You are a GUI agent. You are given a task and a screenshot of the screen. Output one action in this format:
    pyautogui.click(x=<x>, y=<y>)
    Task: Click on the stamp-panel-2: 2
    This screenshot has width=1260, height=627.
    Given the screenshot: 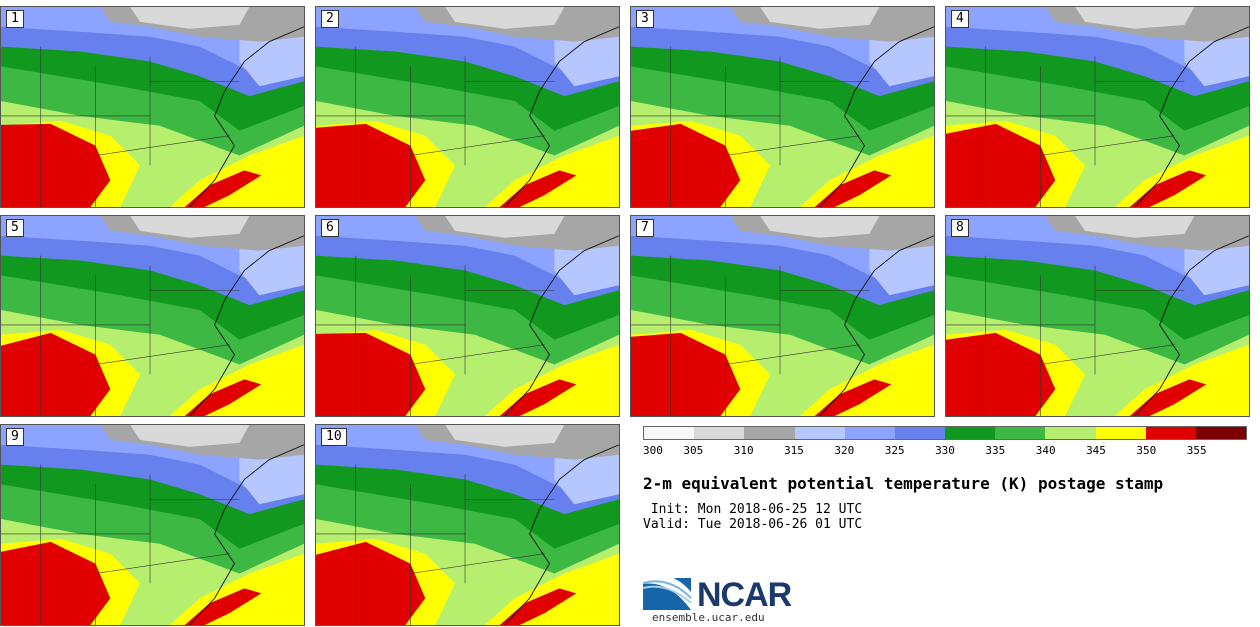 What is the action you would take?
    pyautogui.click(x=467, y=107)
    